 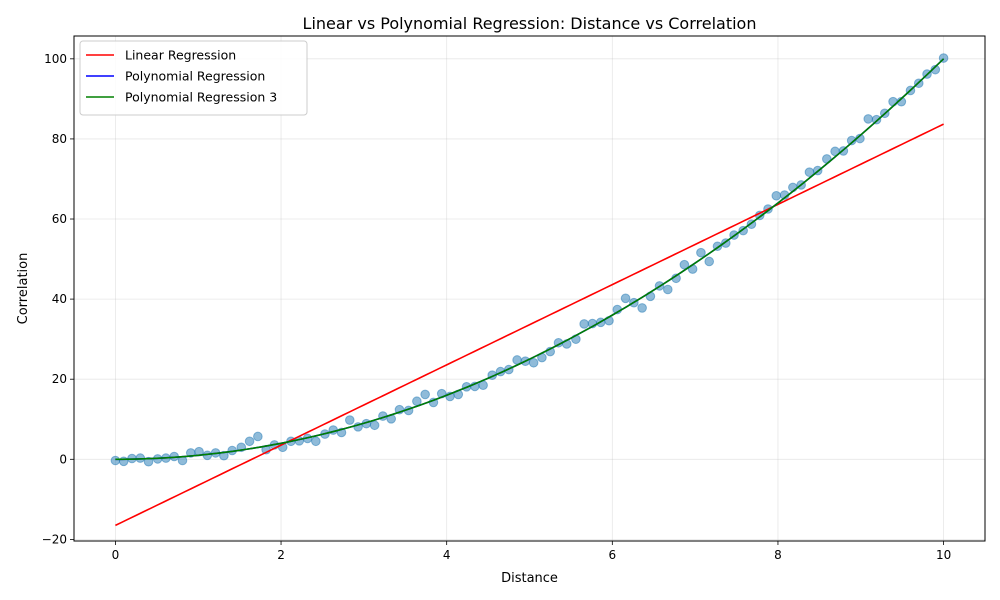 I want to click on x-axis-ticks: 0 2 4 6 8 10, so click(x=531, y=551).